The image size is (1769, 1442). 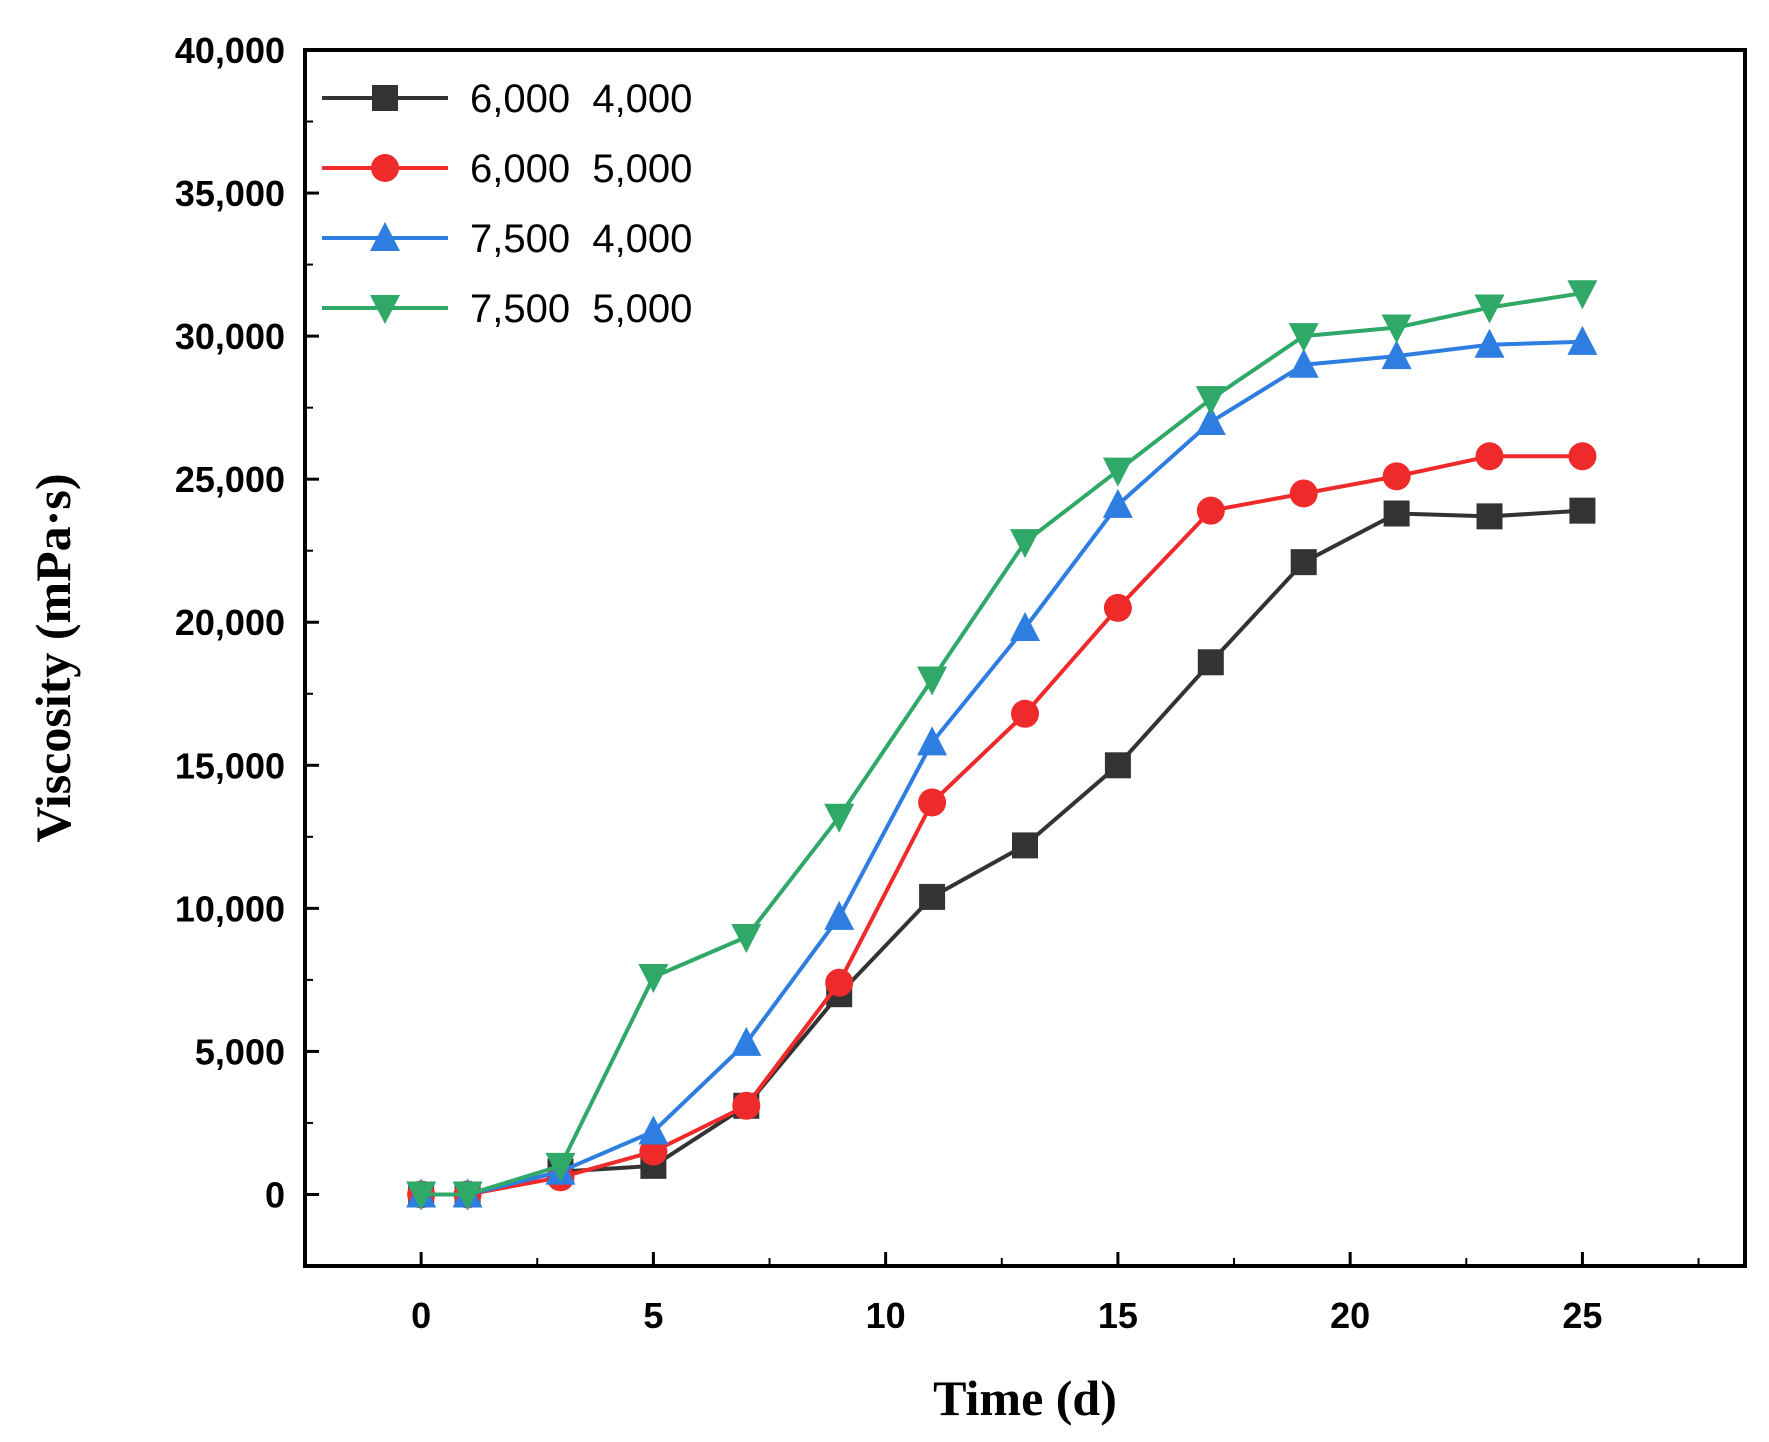 I want to click on y-tick-label: 10,000, so click(x=230, y=908).